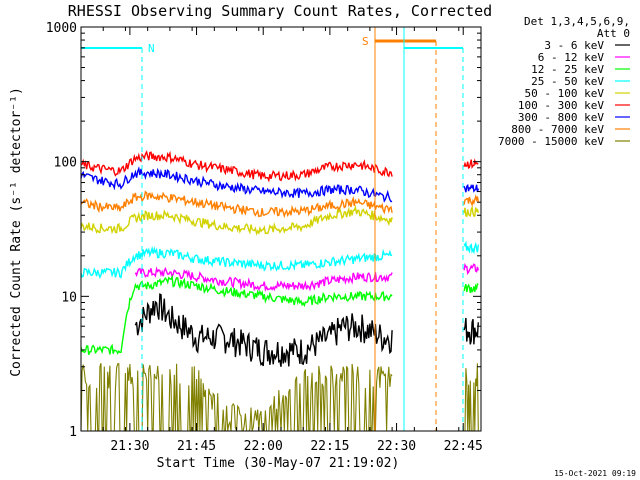 The image size is (640, 480). What do you see at coordinates (463, 446) in the screenshot?
I see `x-tick-label-5: 22:45` at bounding box center [463, 446].